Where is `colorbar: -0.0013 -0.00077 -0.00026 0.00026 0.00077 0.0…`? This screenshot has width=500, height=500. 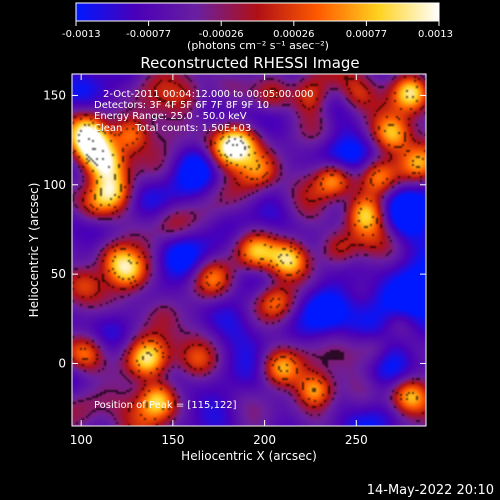
colorbar: -0.0013 -0.00077 -0.00026 0.00026 0.00077 0.0… is located at coordinates (257, 27).